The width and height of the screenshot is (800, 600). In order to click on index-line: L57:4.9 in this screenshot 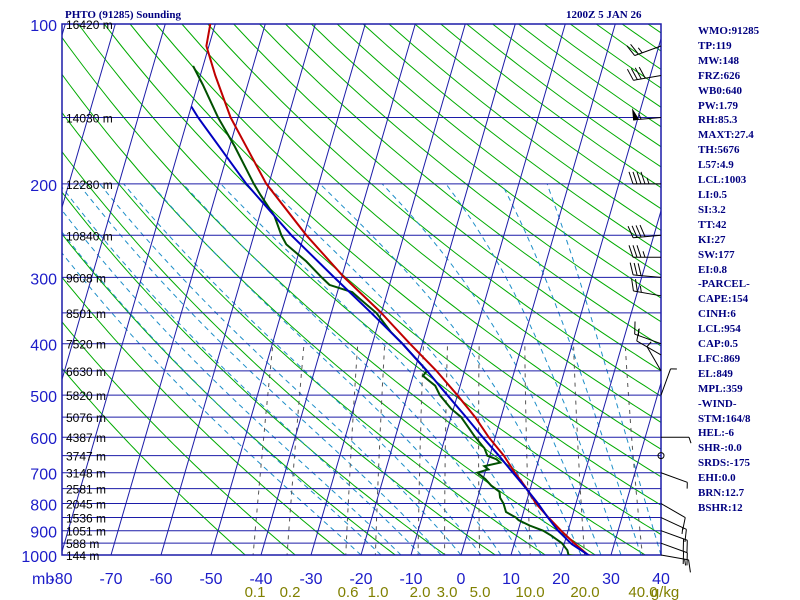, I will do `click(716, 165)`.